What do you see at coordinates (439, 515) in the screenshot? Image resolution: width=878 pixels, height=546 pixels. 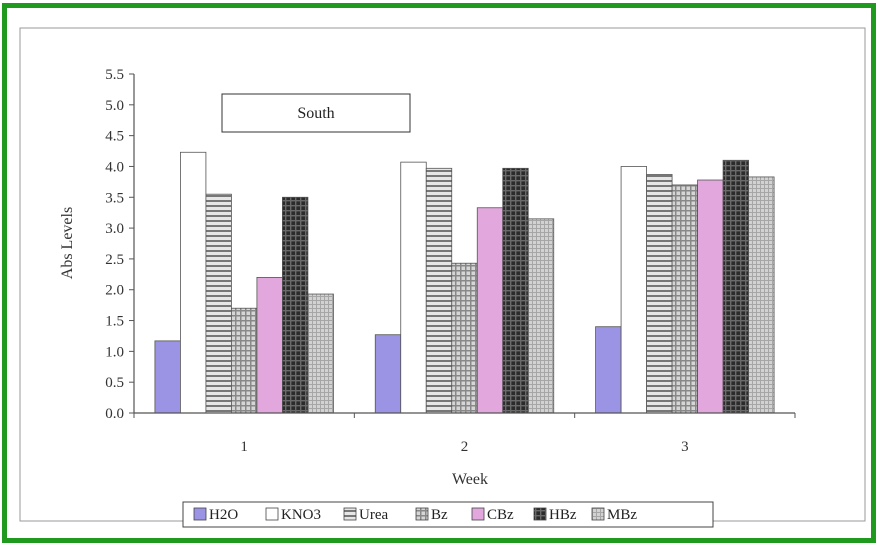 I see `legend-label-bz: Bz` at bounding box center [439, 515].